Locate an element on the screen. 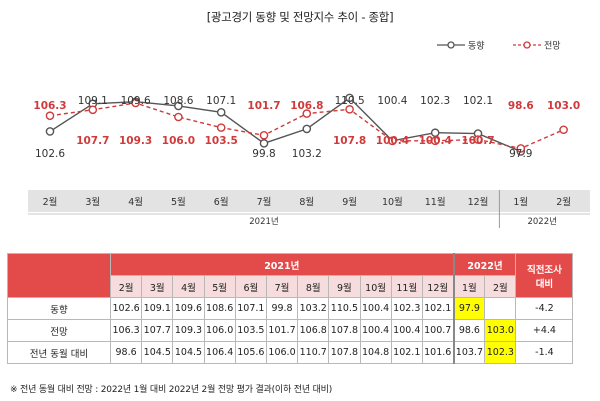 This screenshot has width=600, height=401. legend-label-donghyang: 동향 is located at coordinates (476, 46).